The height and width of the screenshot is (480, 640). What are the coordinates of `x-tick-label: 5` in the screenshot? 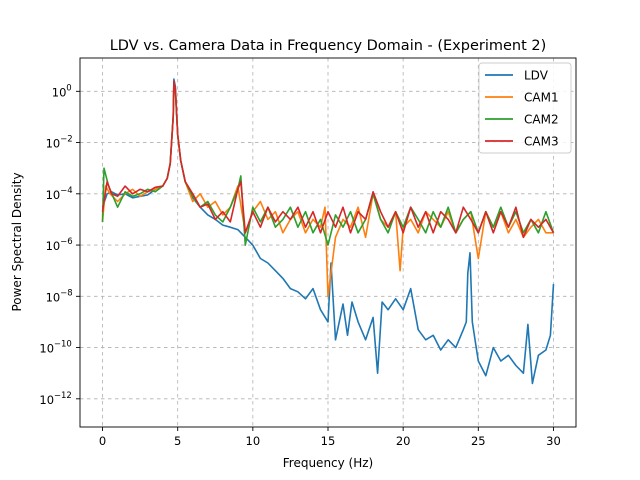 It's located at (177, 441).